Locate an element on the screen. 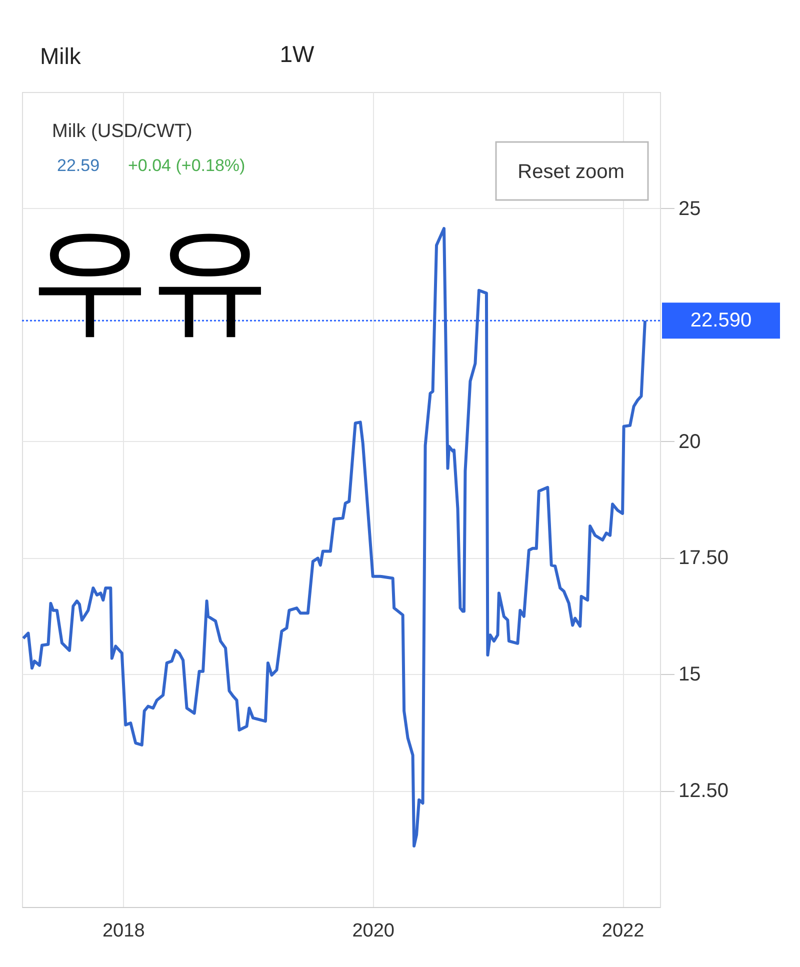 The height and width of the screenshot is (967, 800). annotation: 22.59 is located at coordinates (78, 165).